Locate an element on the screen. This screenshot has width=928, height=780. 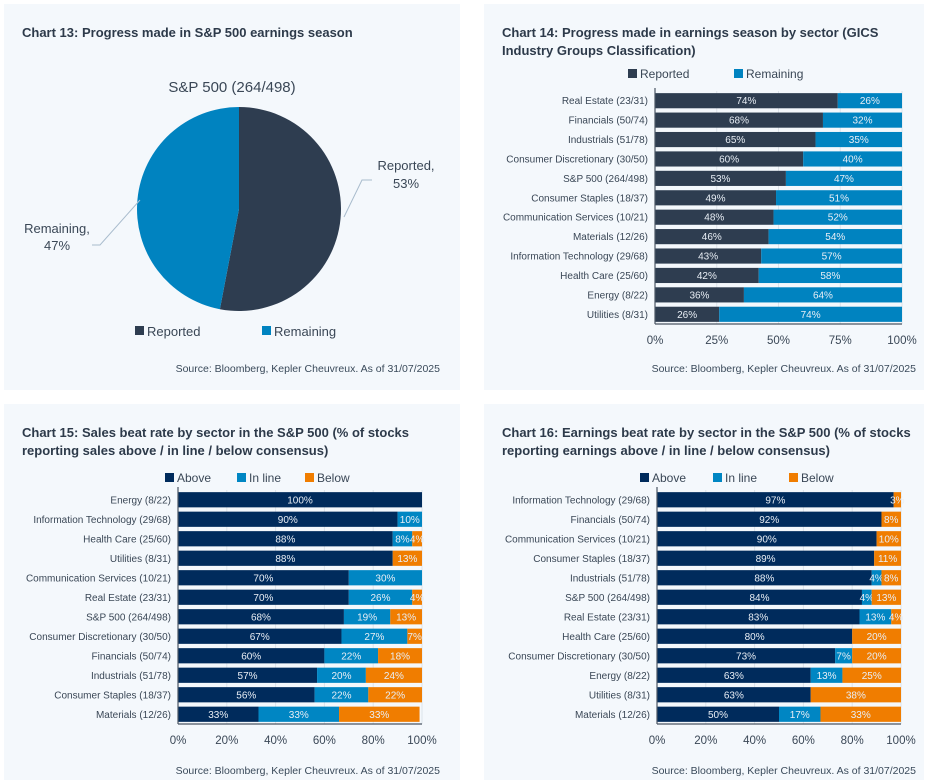
data-label: 92% is located at coordinates (769, 520).